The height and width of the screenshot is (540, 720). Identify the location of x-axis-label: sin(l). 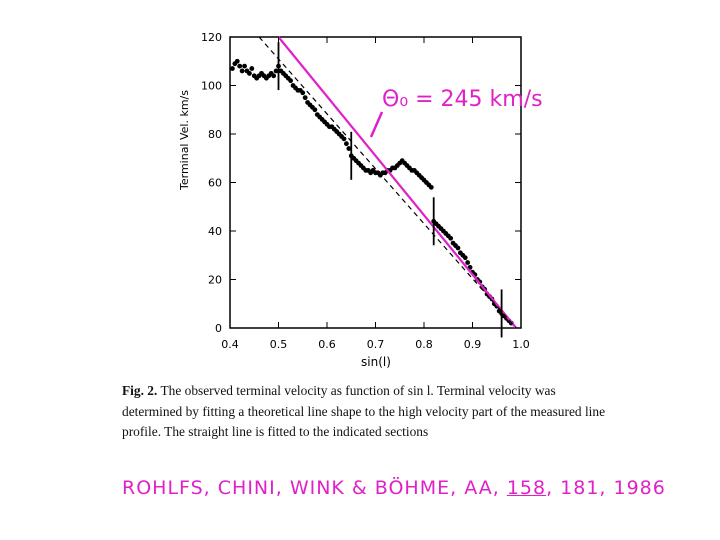
(376, 362).